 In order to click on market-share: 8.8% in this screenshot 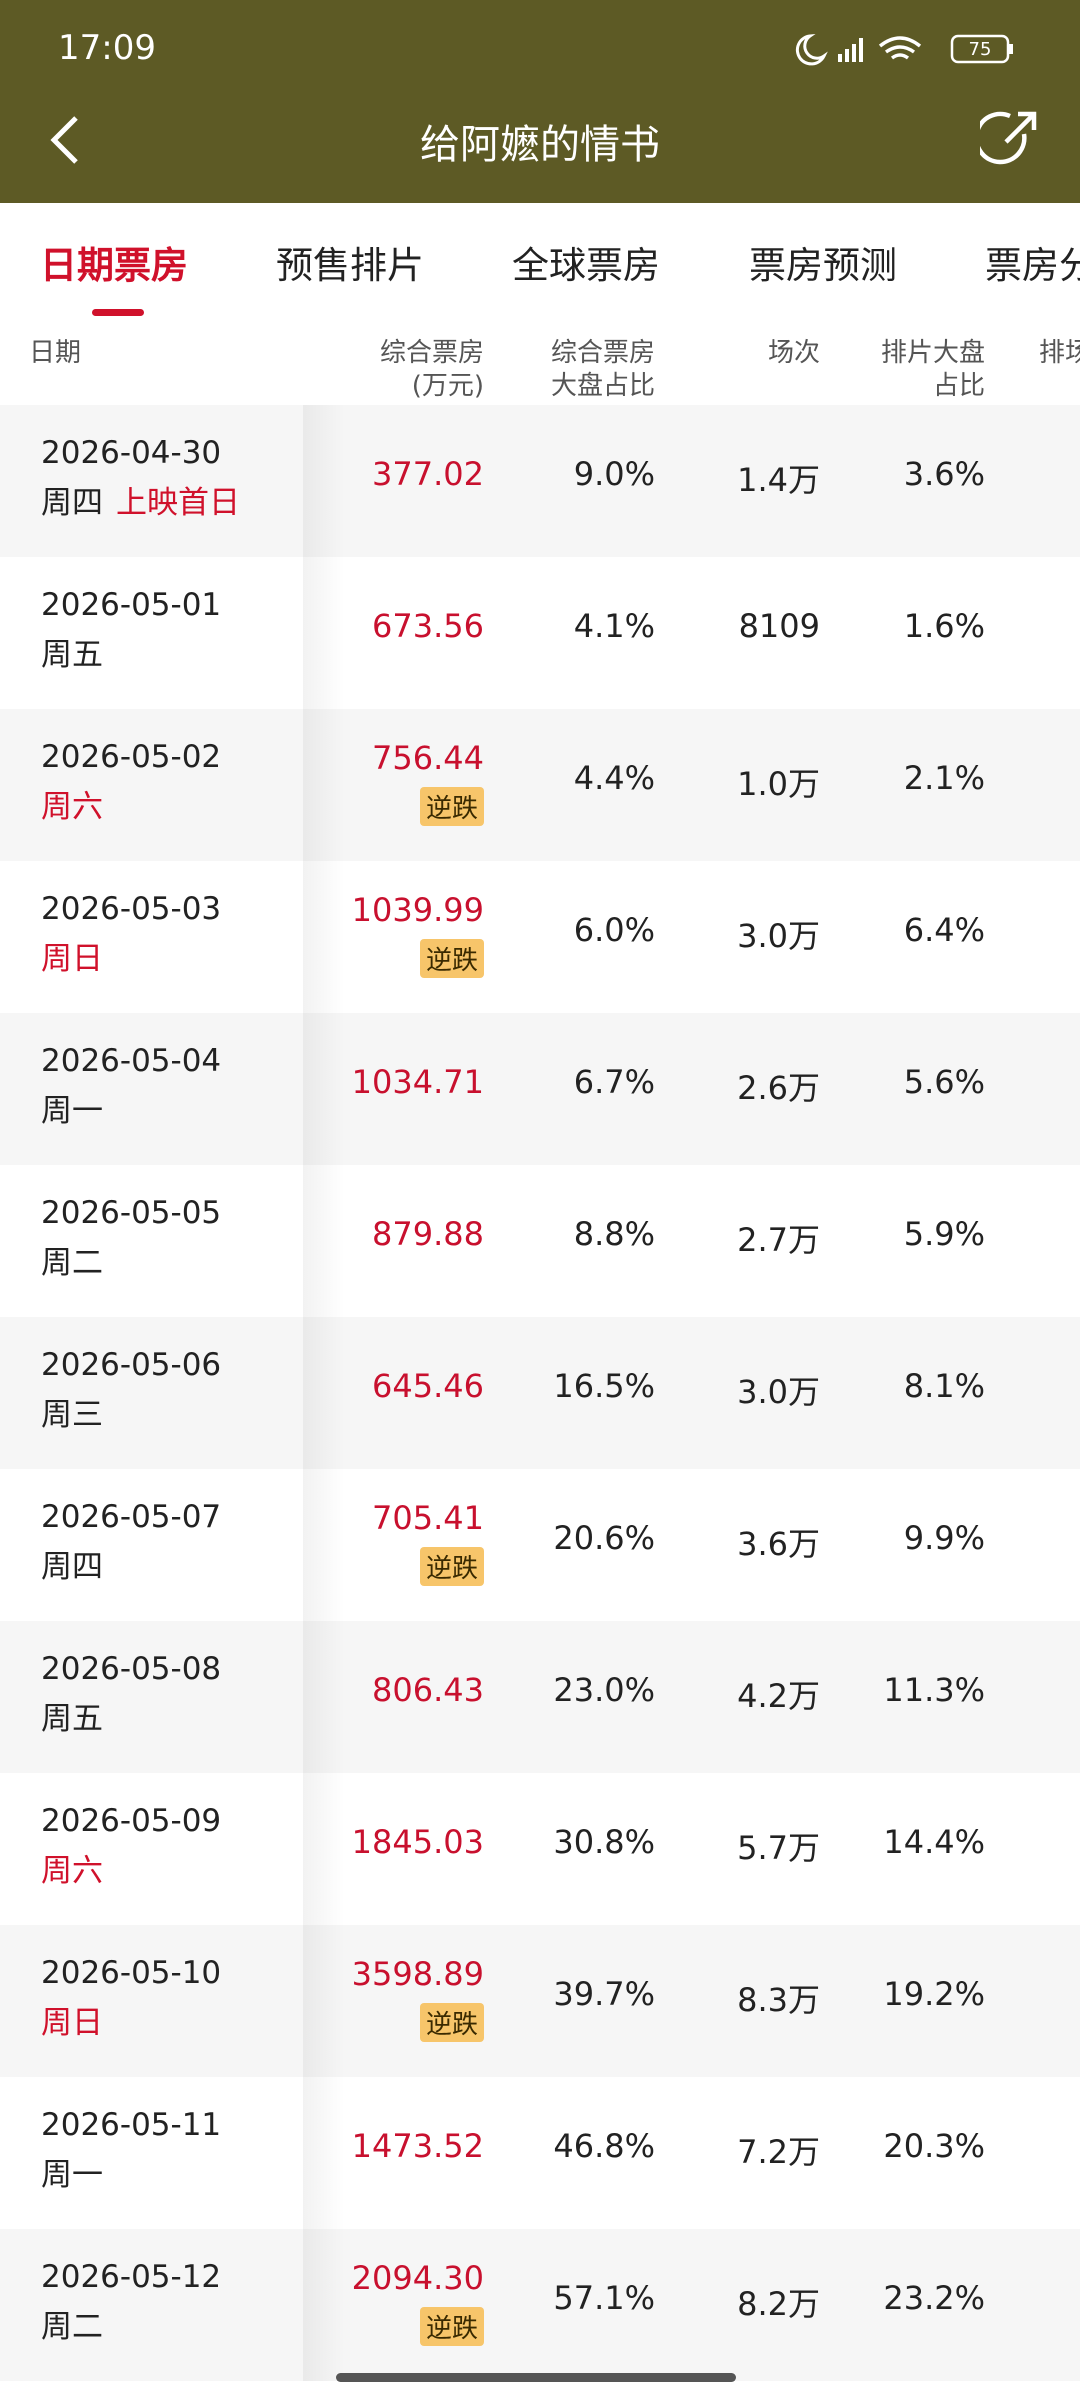, I will do `click(614, 1234)`.